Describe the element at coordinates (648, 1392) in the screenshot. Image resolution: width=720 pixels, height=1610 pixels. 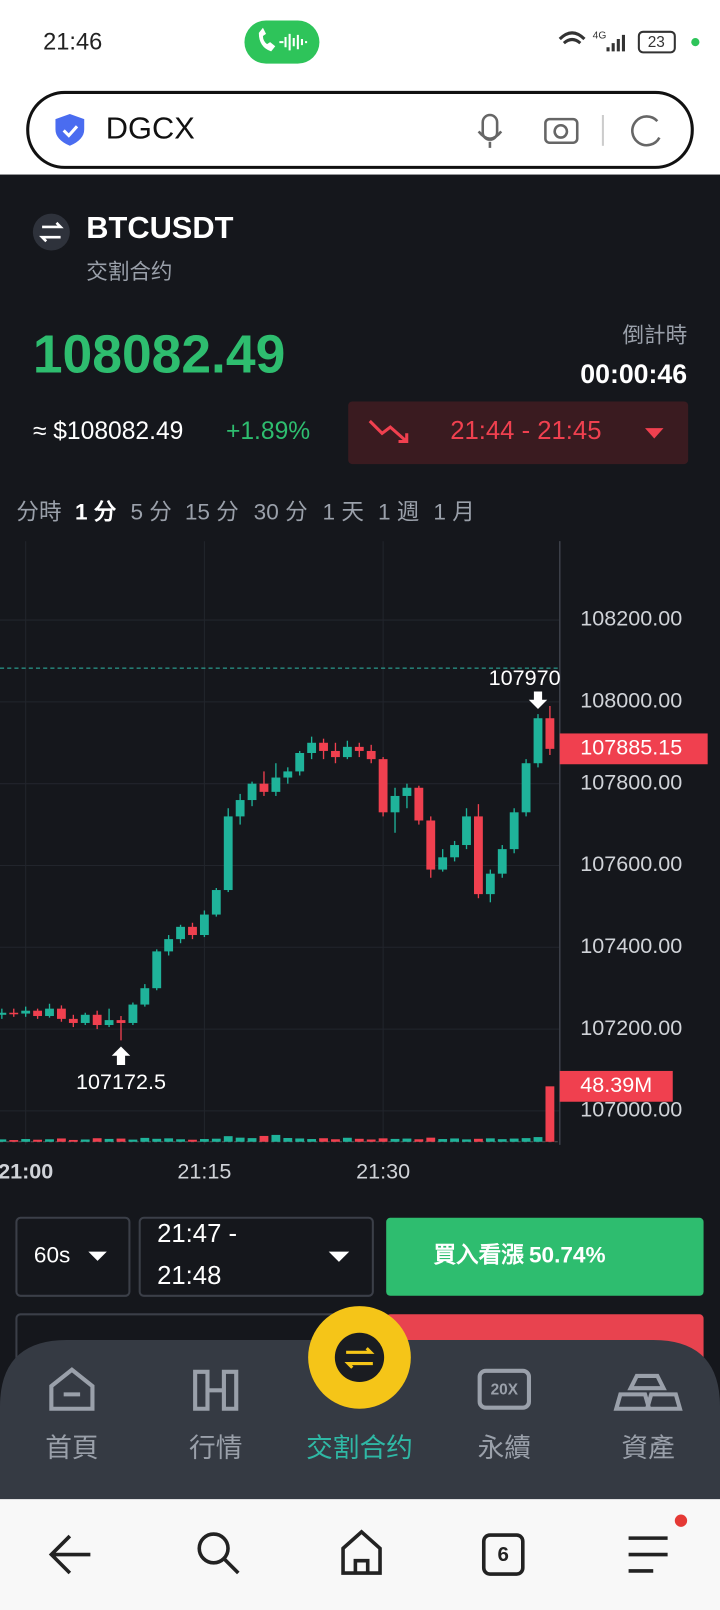
I see `assets-icon` at that location.